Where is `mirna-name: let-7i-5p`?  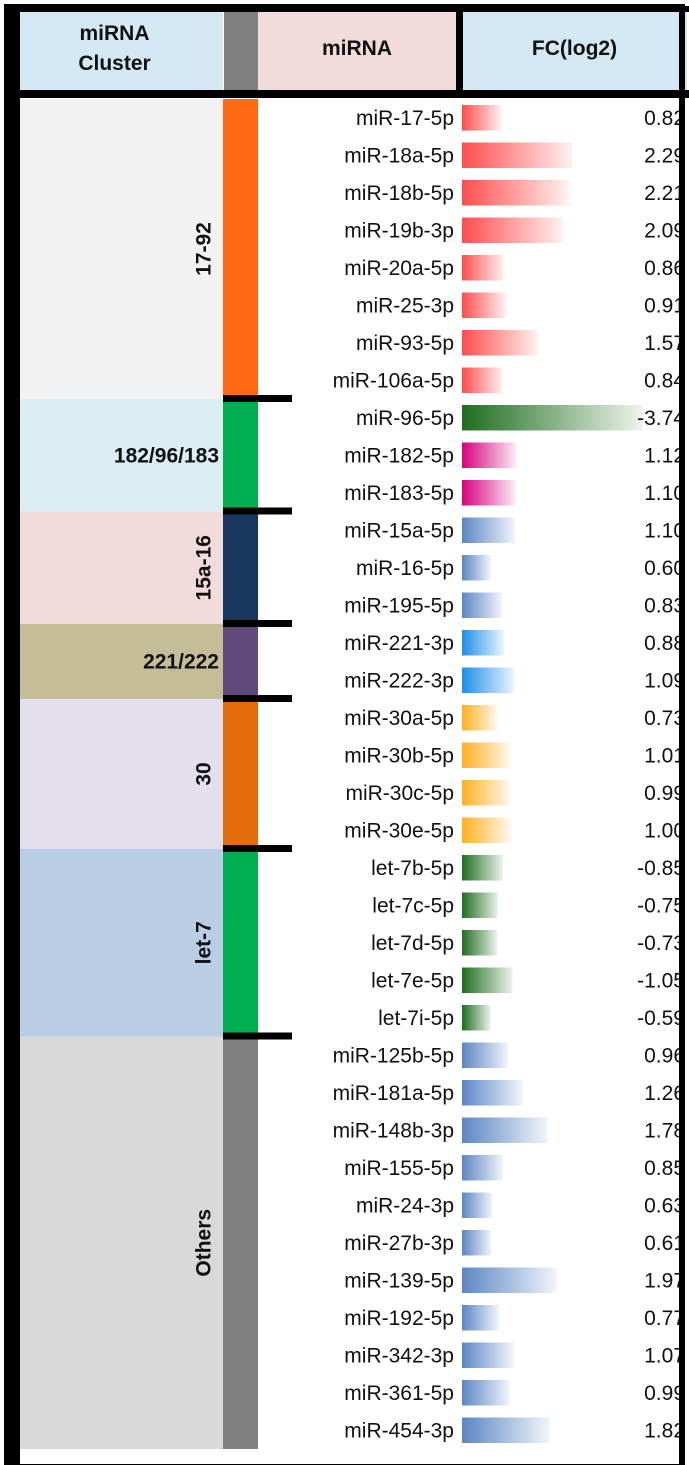
mirna-name: let-7i-5p is located at coordinates (416, 1018).